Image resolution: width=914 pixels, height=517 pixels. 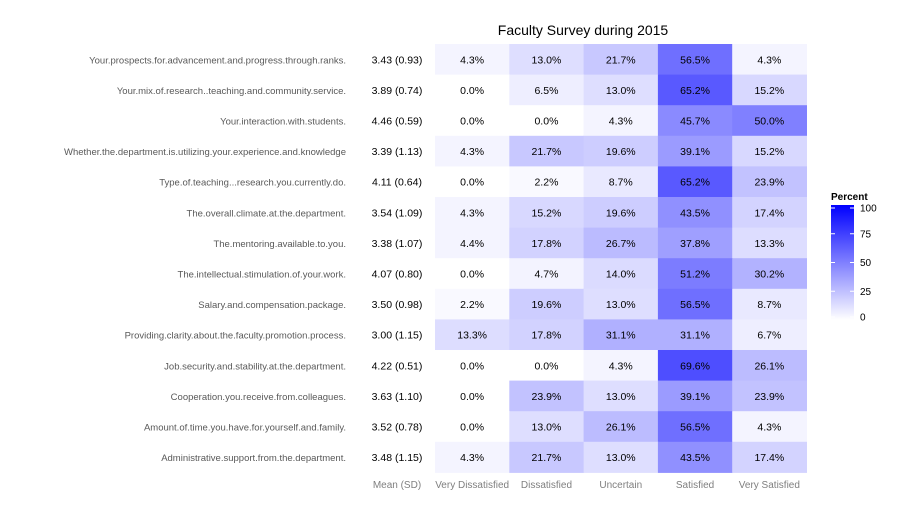 What do you see at coordinates (397, 213) in the screenshot?
I see `mean-sd-label: 3.54 (1.09)` at bounding box center [397, 213].